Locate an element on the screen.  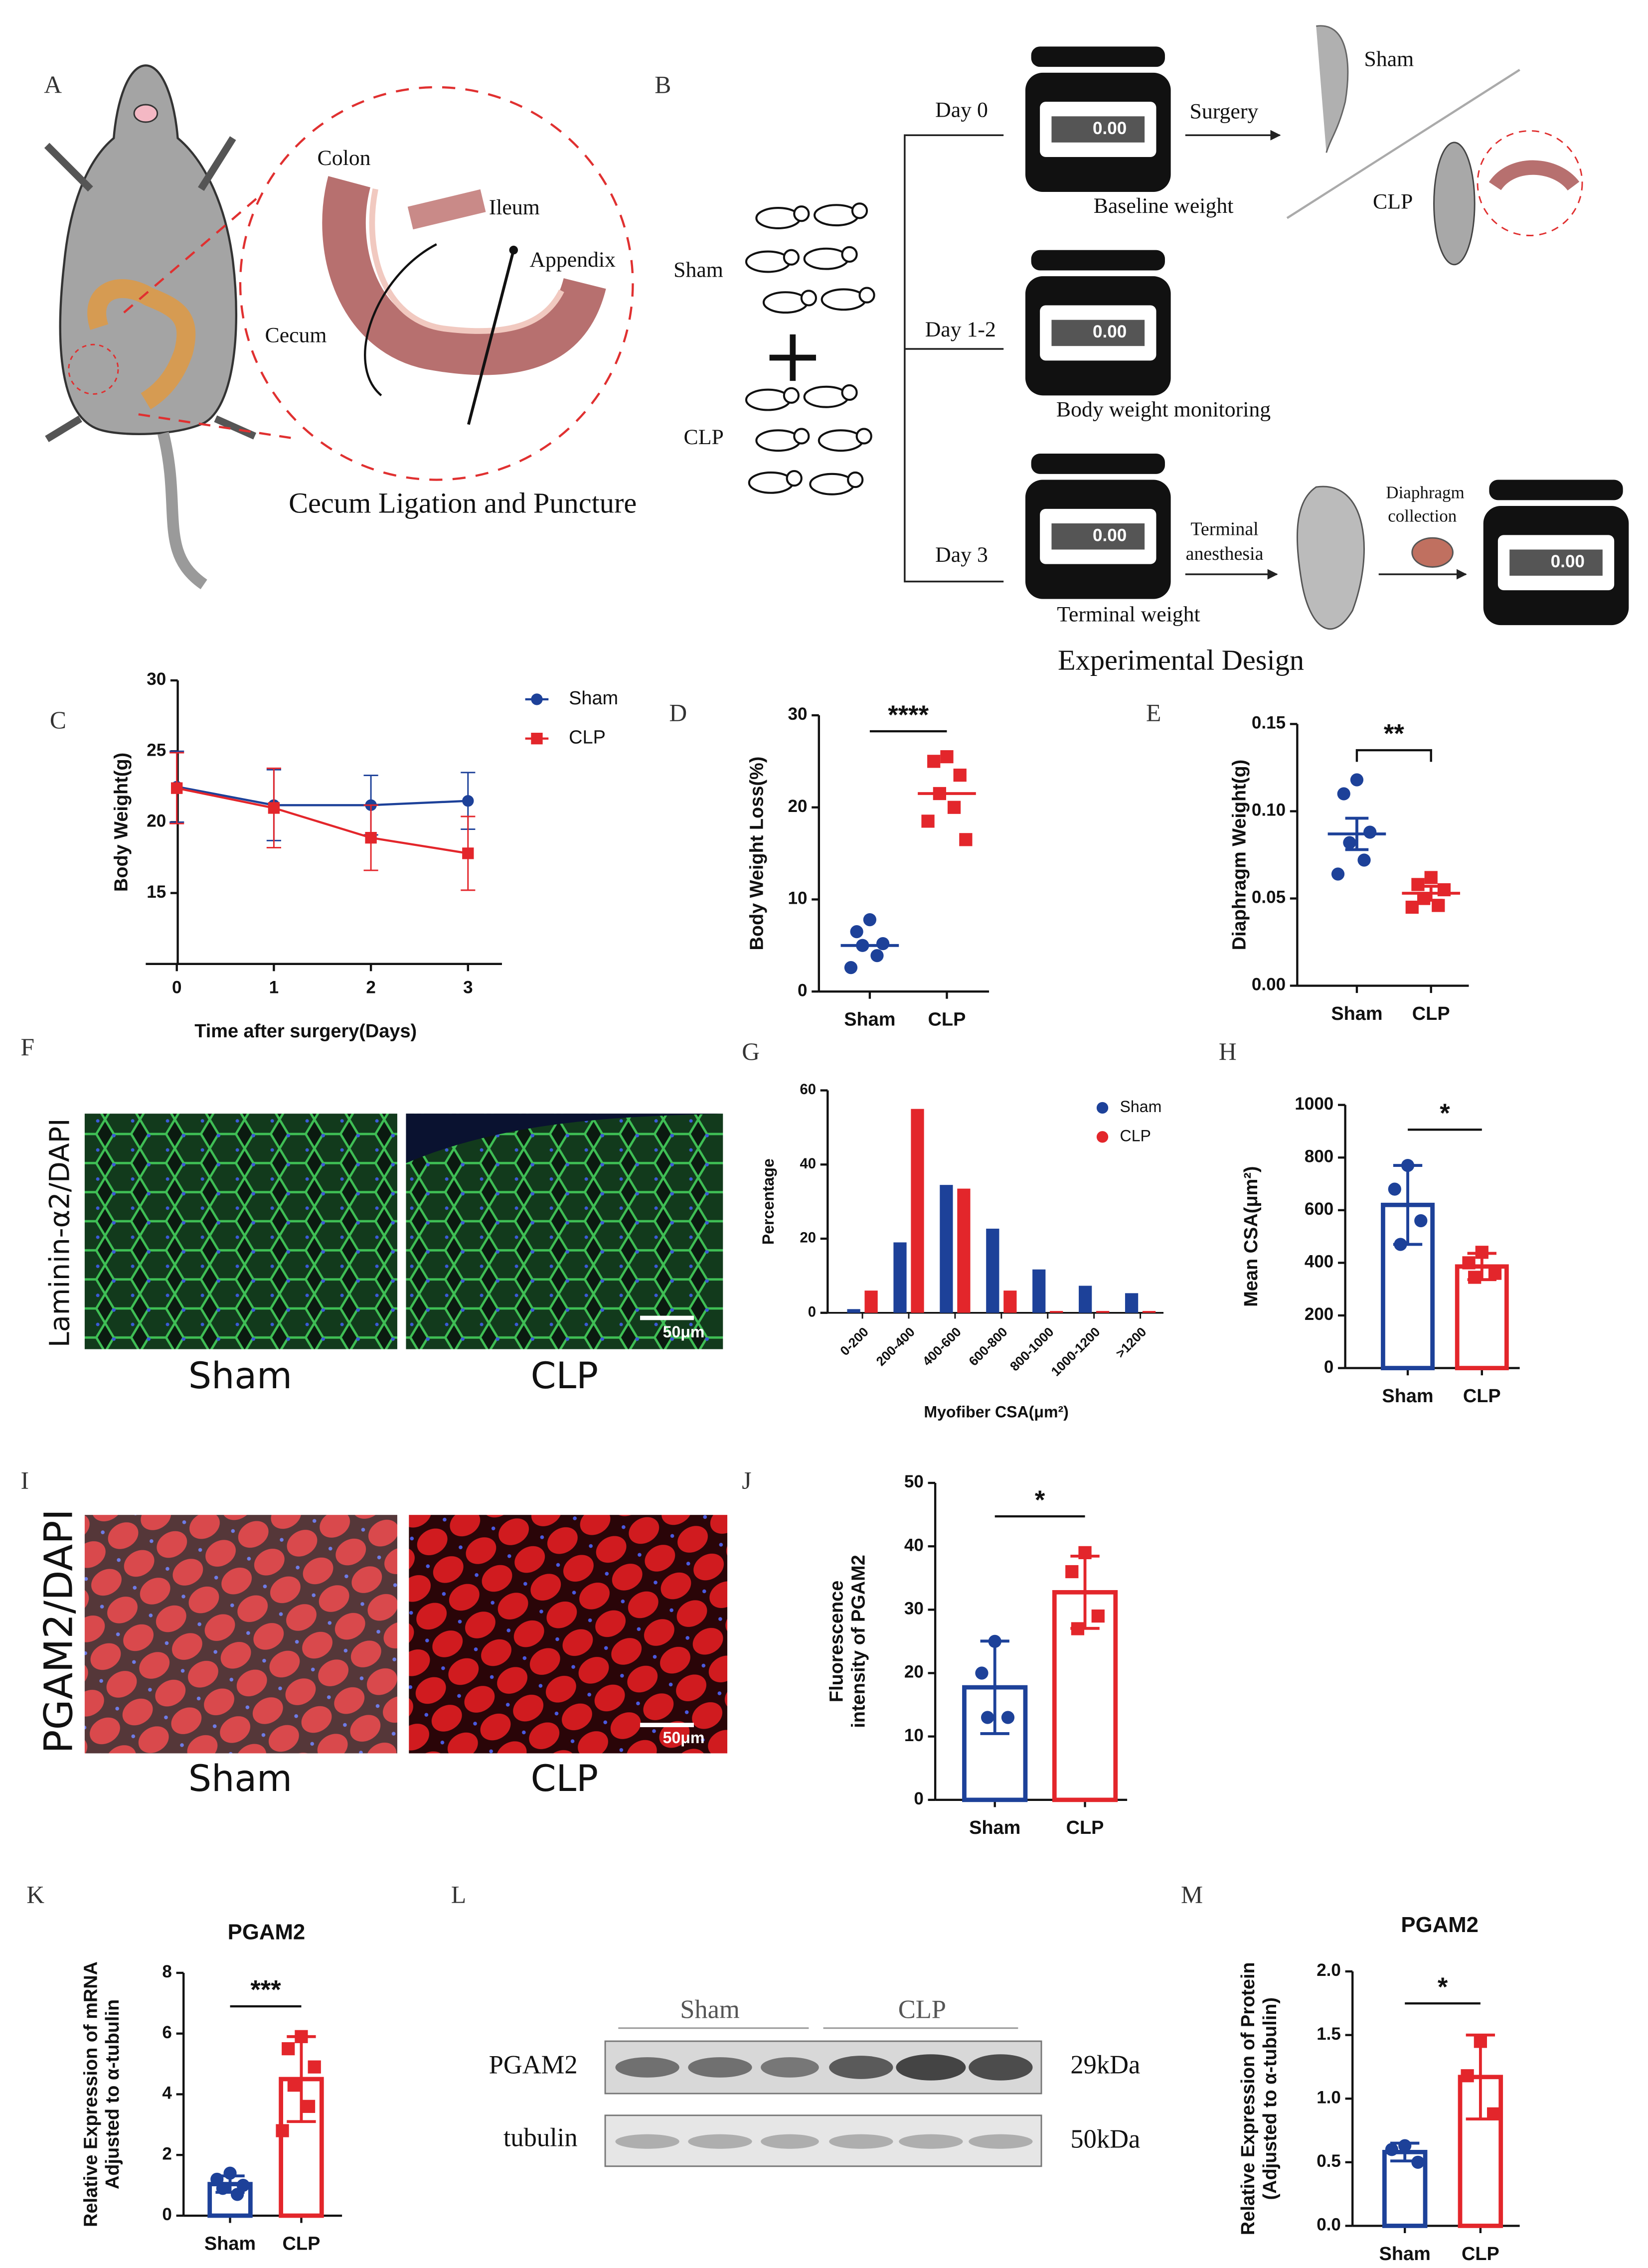
y-tick-label: 800 is located at coordinates (1319, 1156).